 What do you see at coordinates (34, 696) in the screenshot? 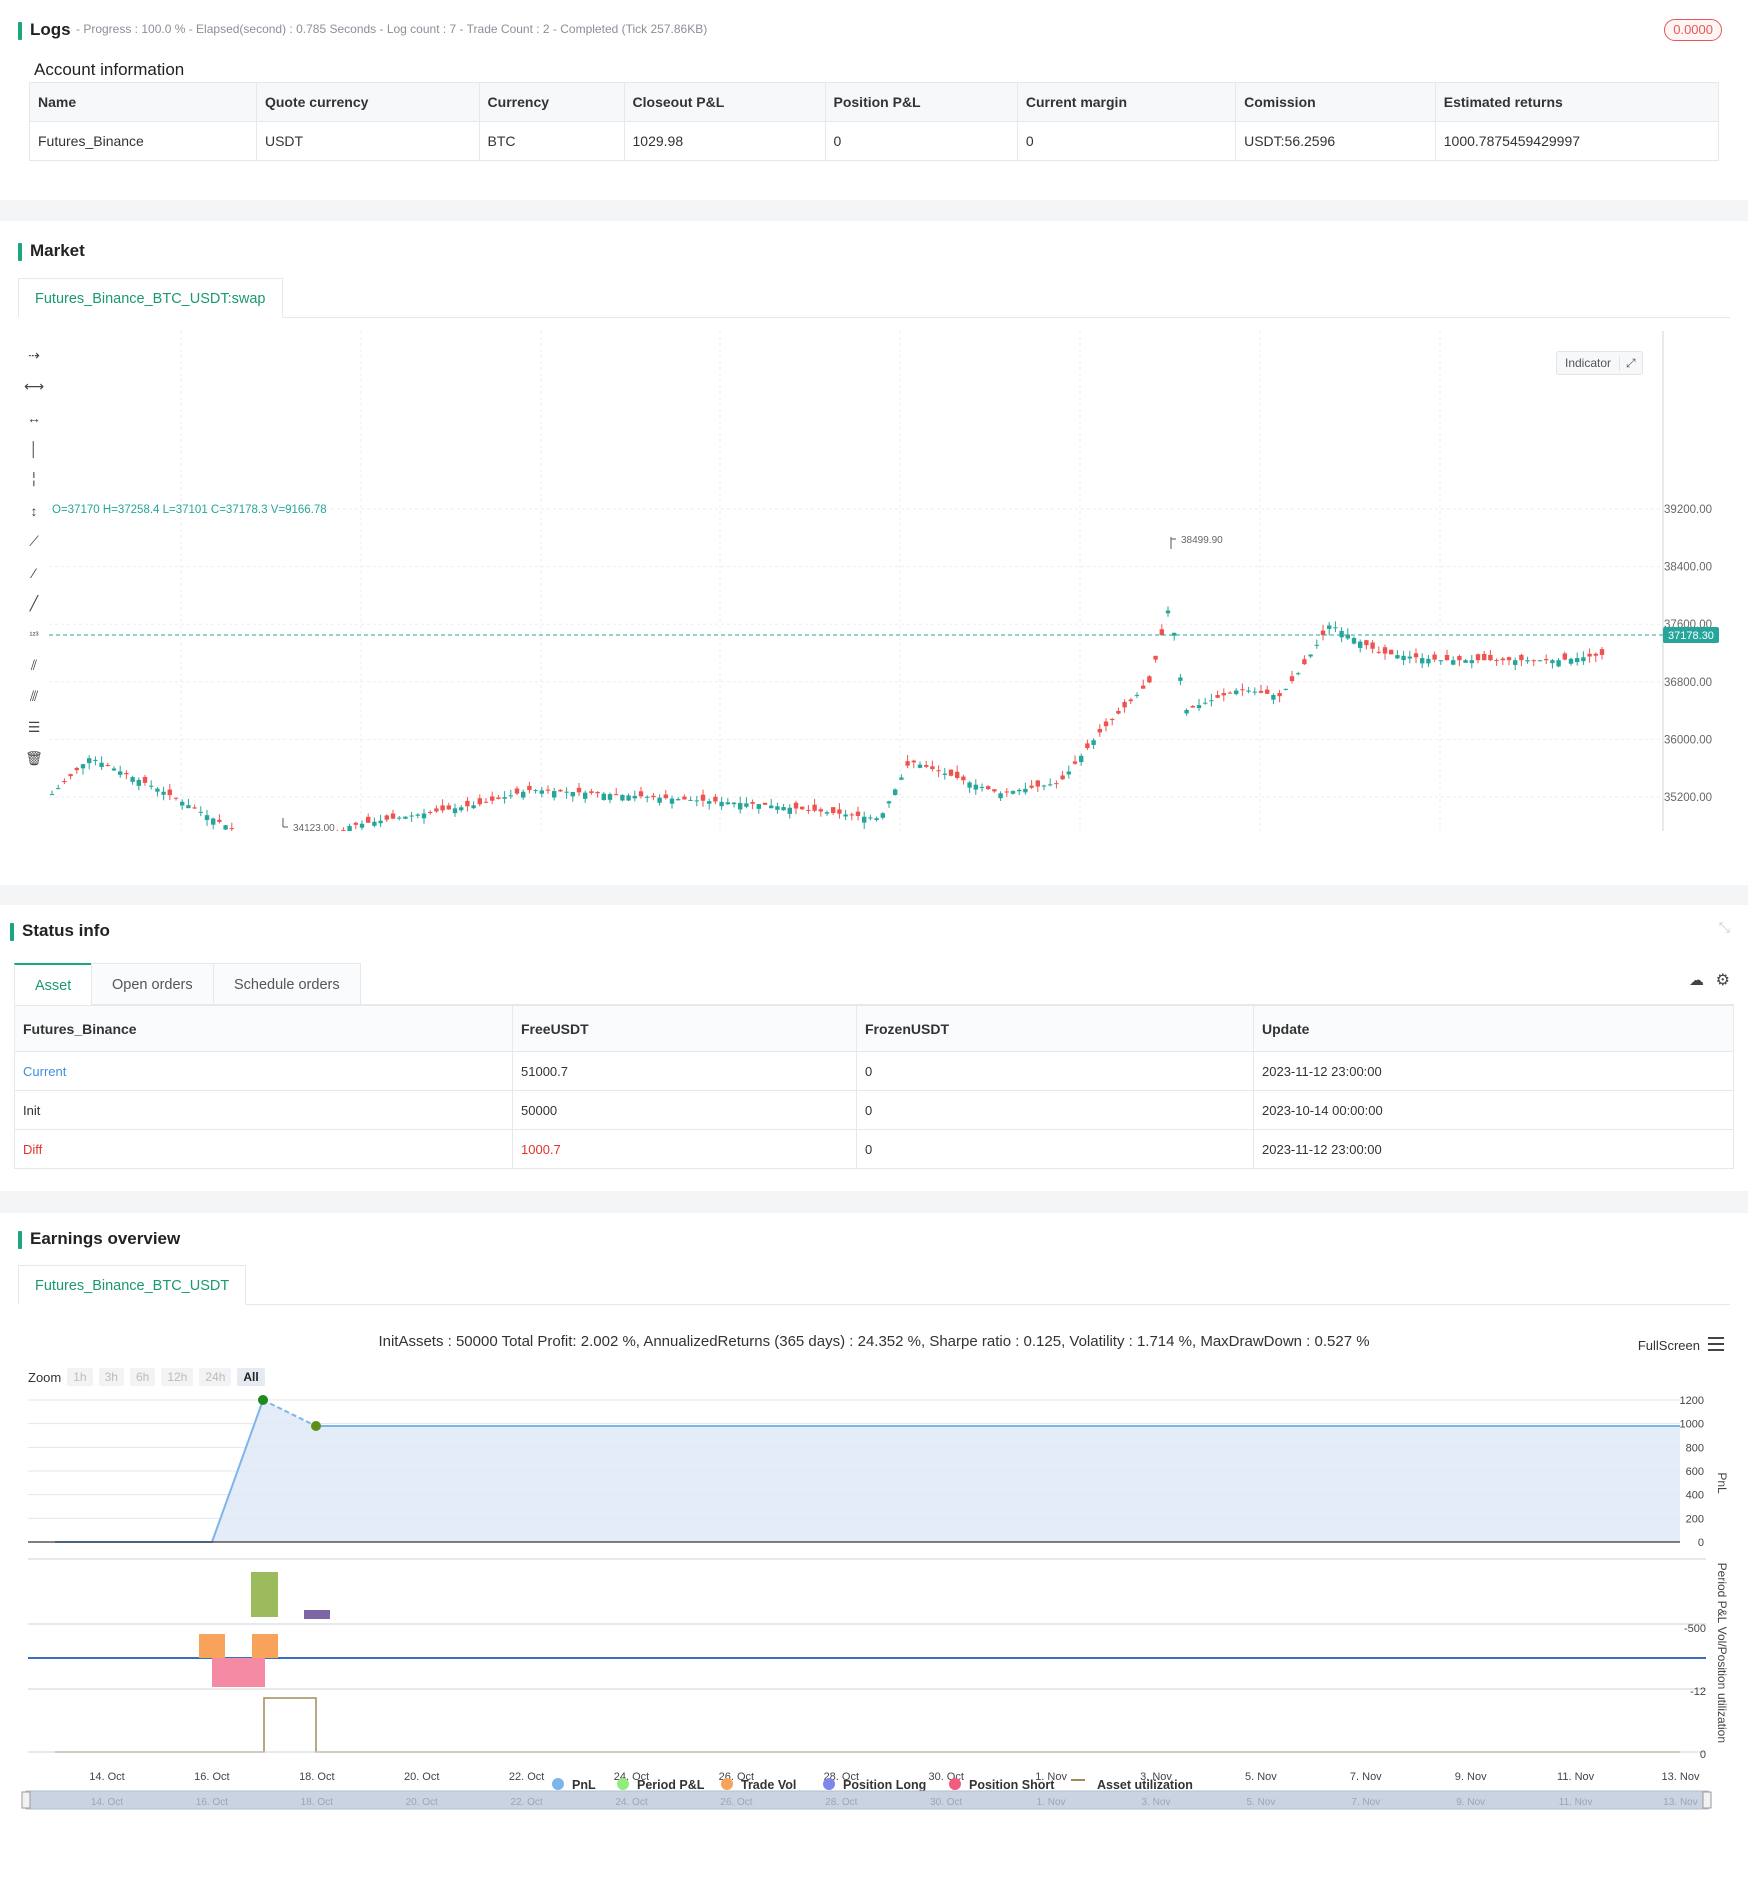
I see `pitchfork-icon: ⫻` at bounding box center [34, 696].